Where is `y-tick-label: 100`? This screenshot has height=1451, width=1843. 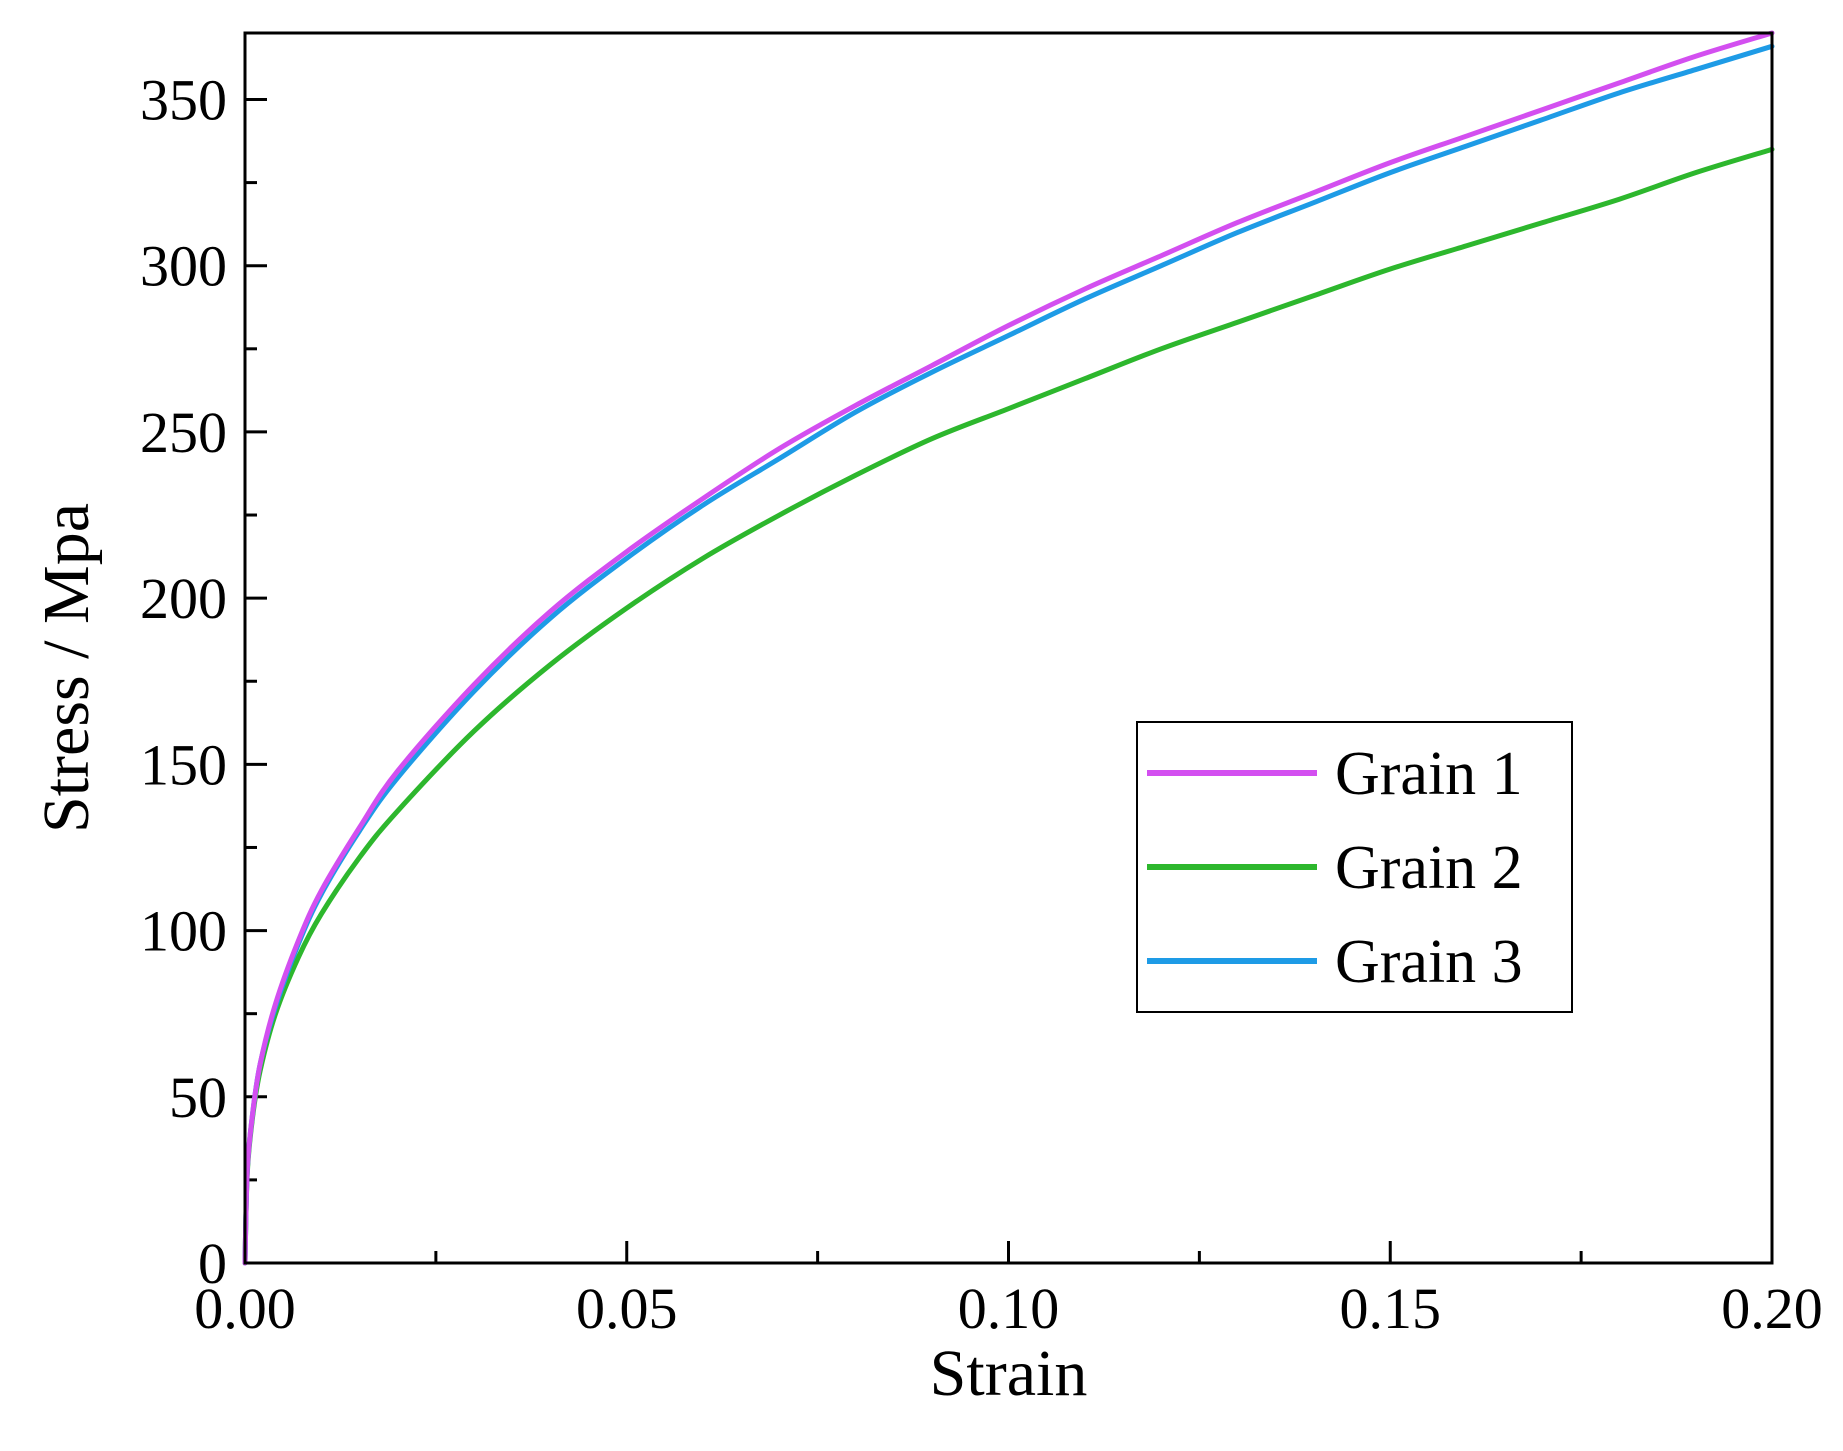
y-tick-label: 100 is located at coordinates (183, 931).